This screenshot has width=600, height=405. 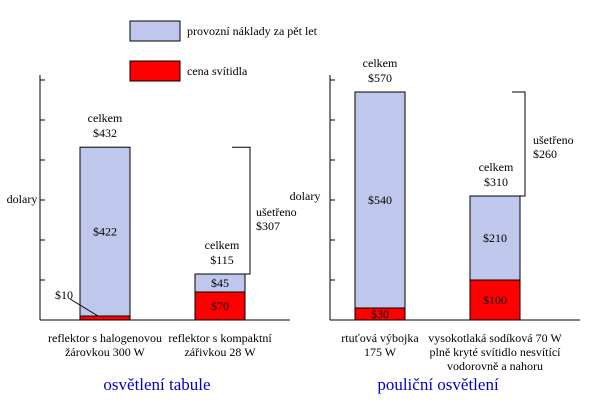 I want to click on bar-value-label: $70, so click(x=220, y=306).